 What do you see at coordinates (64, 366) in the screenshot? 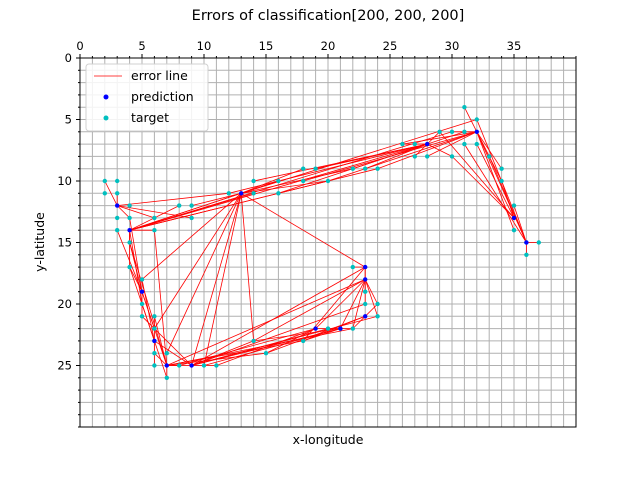
I see `y-tick-label: 25` at bounding box center [64, 366].